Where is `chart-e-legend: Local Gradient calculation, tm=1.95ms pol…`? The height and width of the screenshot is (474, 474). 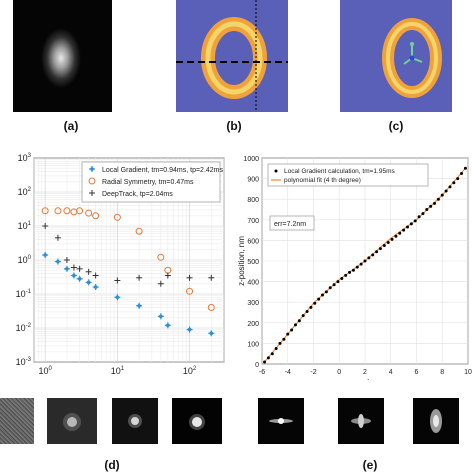 chart-e-legend: Local Gradient calculation, tm=1.95ms pol… is located at coordinates (348, 175).